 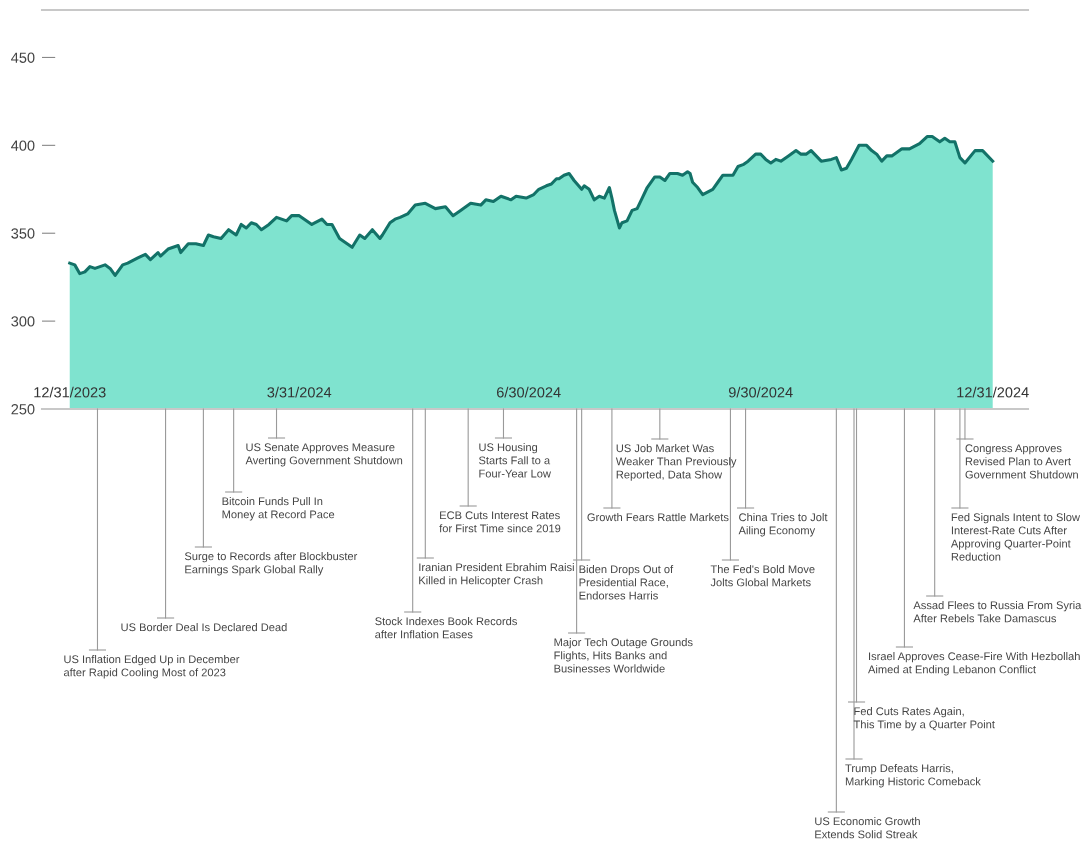 I want to click on annotation: China Tries to Jolt Ailing Economy, so click(x=783, y=525).